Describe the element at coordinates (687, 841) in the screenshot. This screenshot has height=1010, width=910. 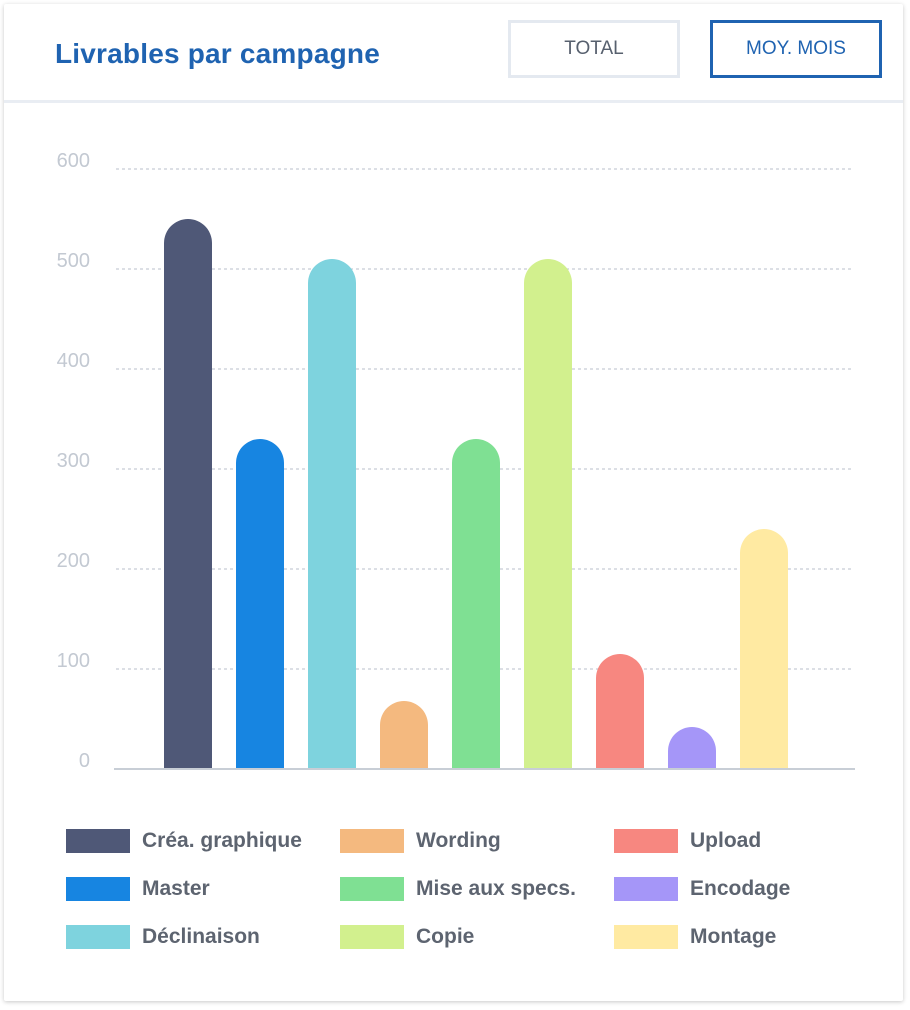
I see `legend-item: Upload` at that location.